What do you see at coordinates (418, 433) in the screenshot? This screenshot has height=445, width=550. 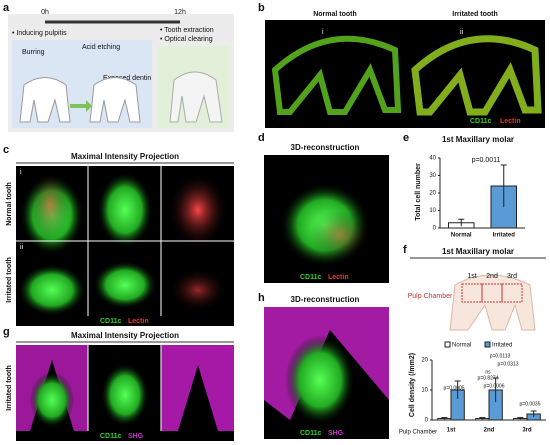 I see `x-axis-label: Pulp Chamber` at bounding box center [418, 433].